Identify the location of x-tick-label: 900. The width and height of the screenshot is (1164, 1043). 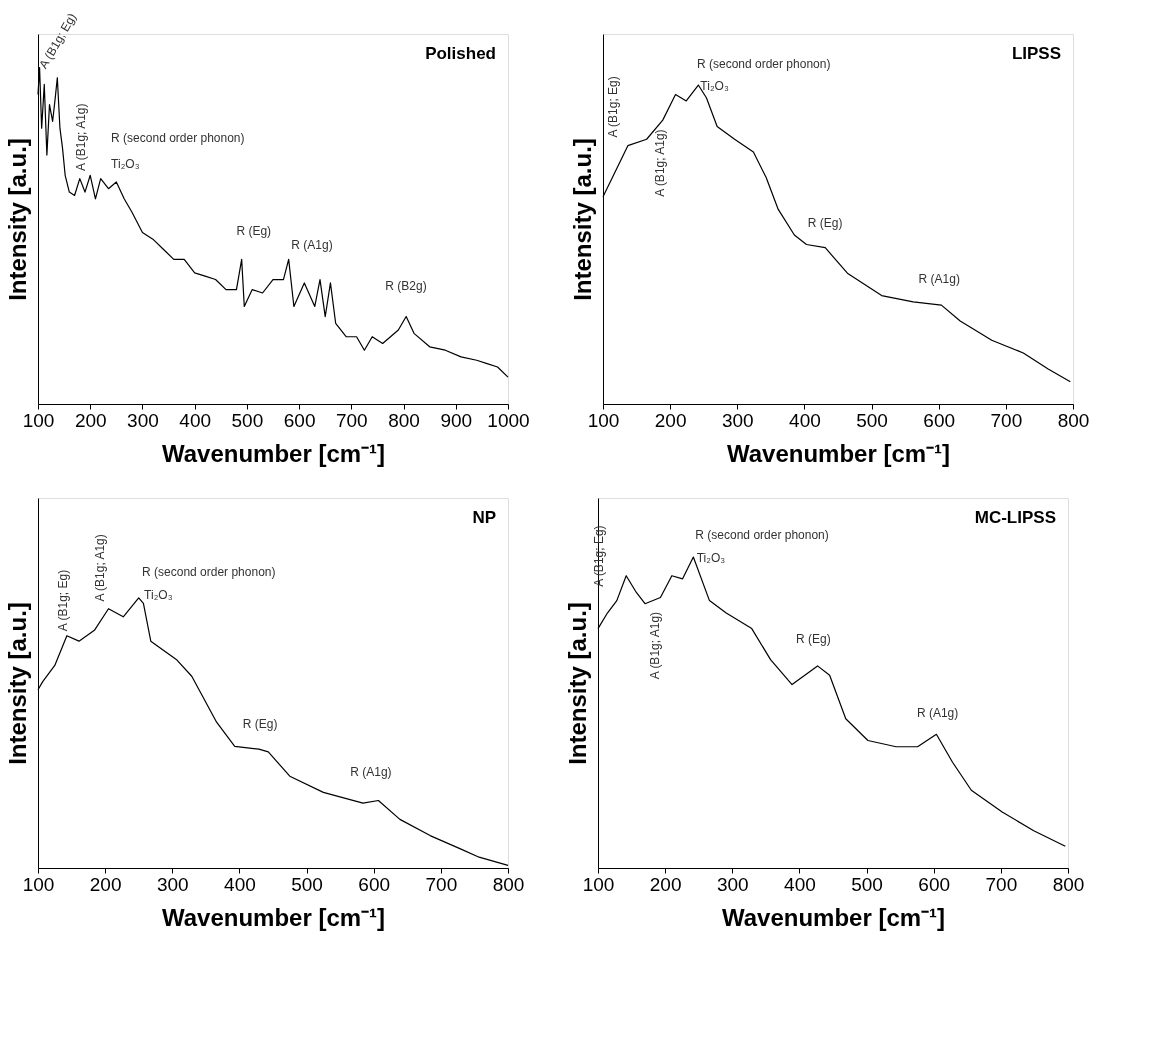
(456, 420).